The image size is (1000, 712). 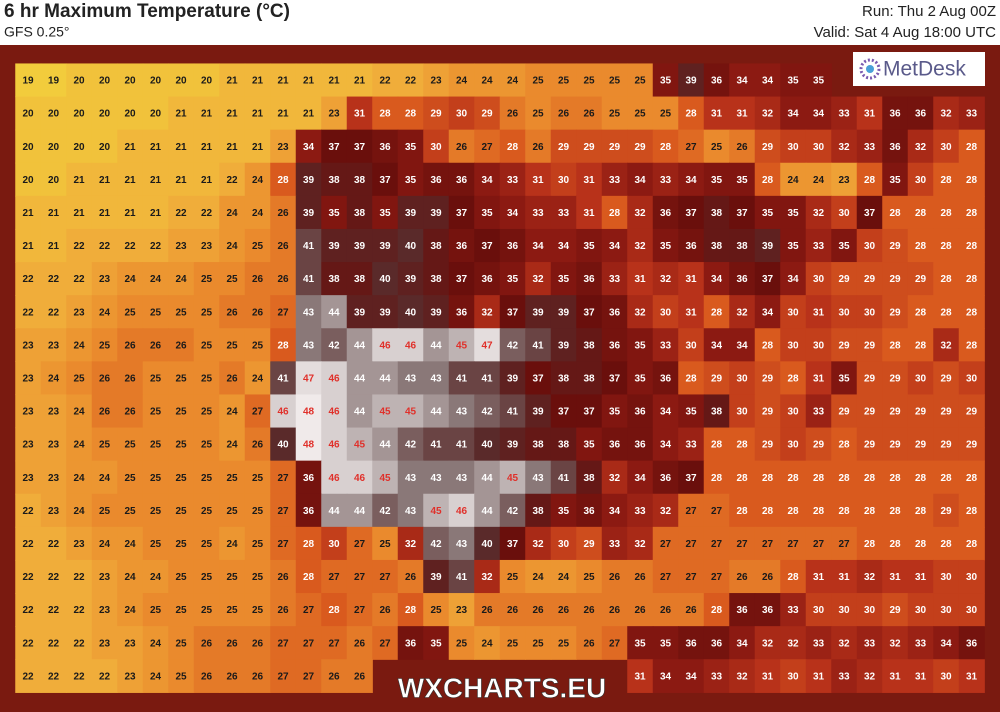 What do you see at coordinates (564, 147) in the screenshot?
I see `temperature-value: 29` at bounding box center [564, 147].